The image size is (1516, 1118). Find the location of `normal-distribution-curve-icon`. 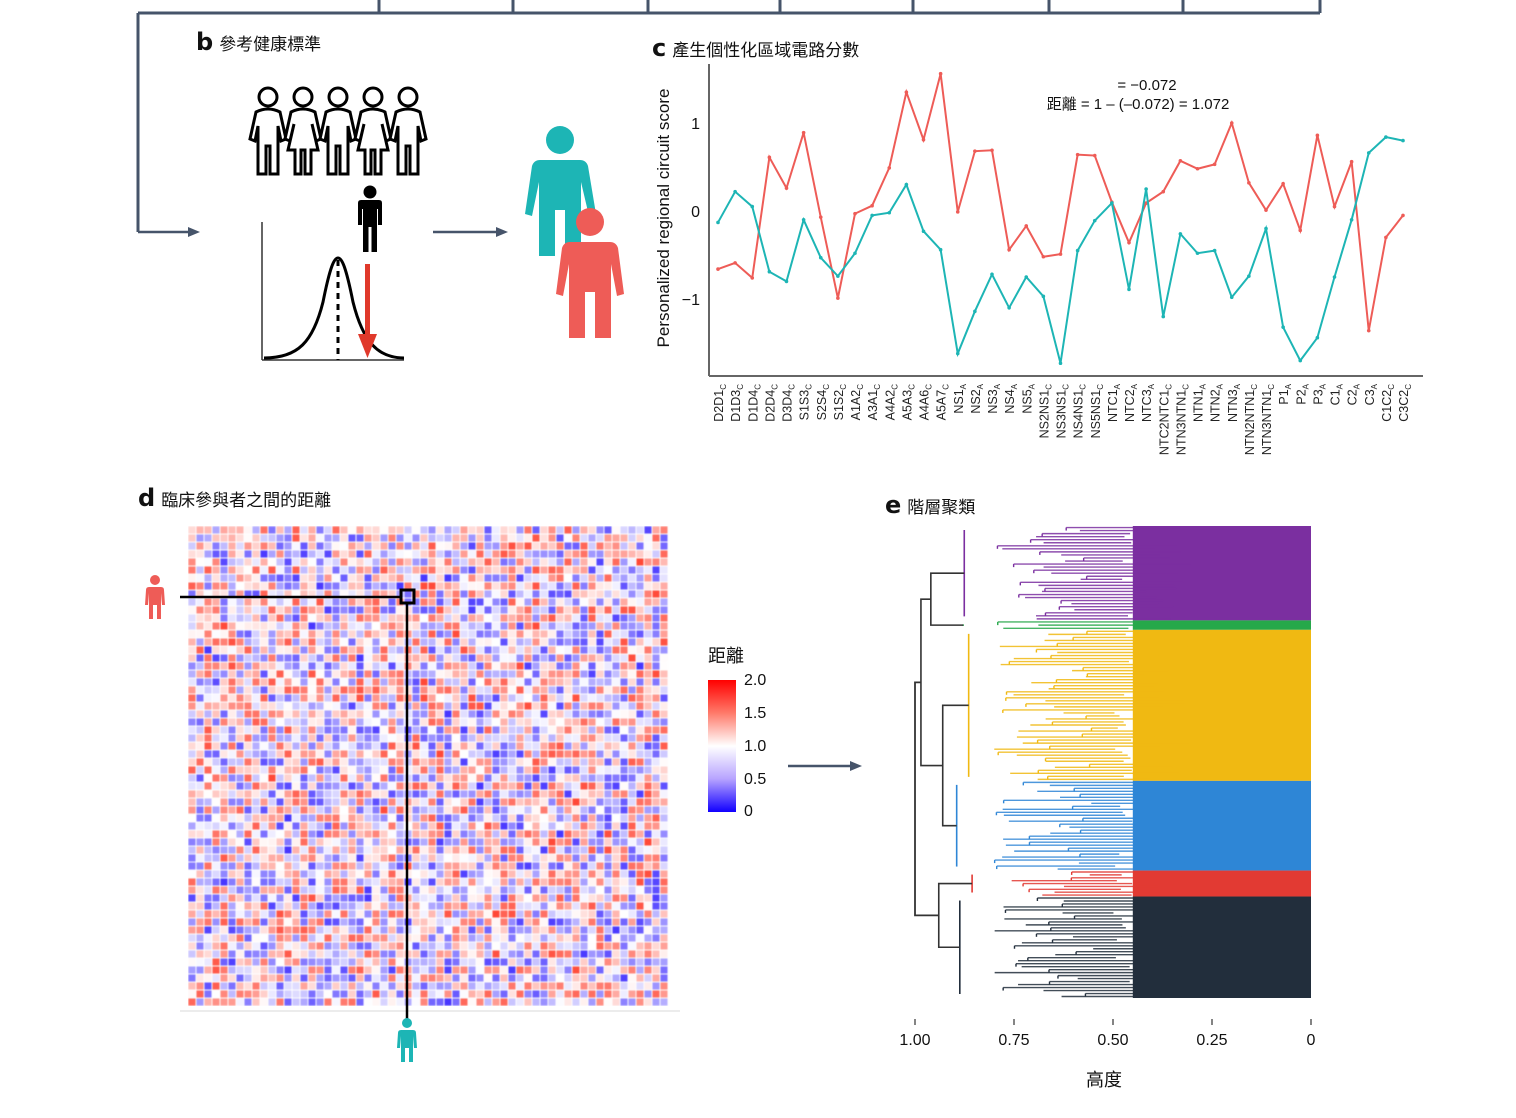

normal-distribution-curve-icon is located at coordinates (333, 291).